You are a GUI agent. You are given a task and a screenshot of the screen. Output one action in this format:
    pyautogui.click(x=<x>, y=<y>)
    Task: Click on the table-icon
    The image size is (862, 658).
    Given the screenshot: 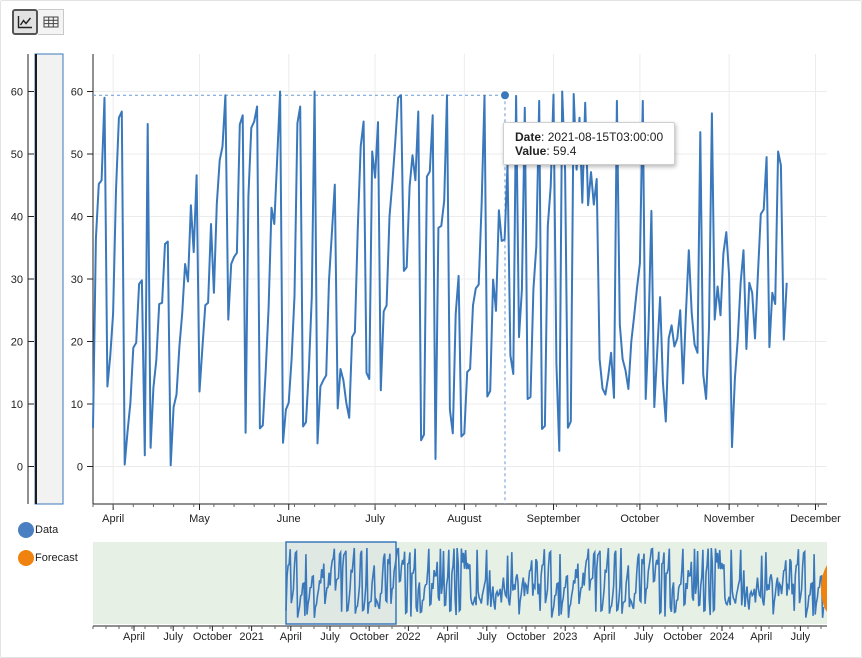 What is the action you would take?
    pyautogui.click(x=50, y=22)
    